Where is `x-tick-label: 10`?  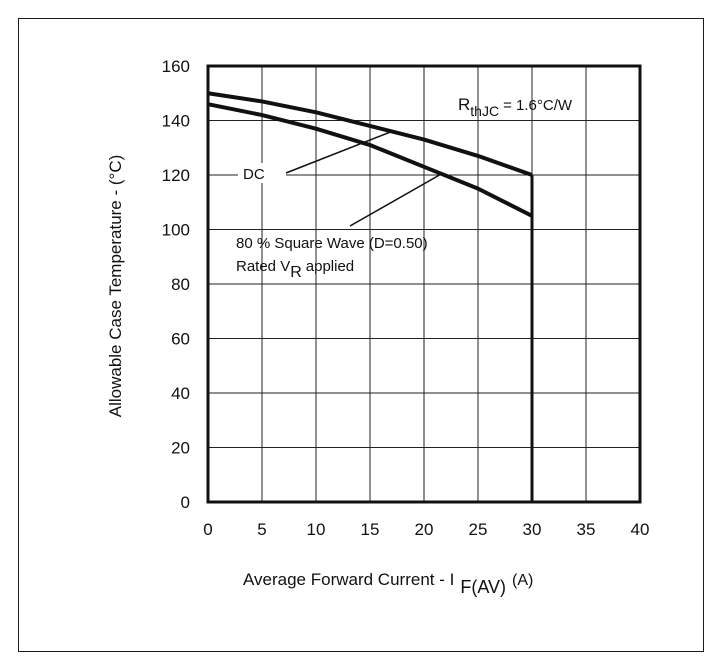
x-tick-label: 10 is located at coordinates (316, 529).